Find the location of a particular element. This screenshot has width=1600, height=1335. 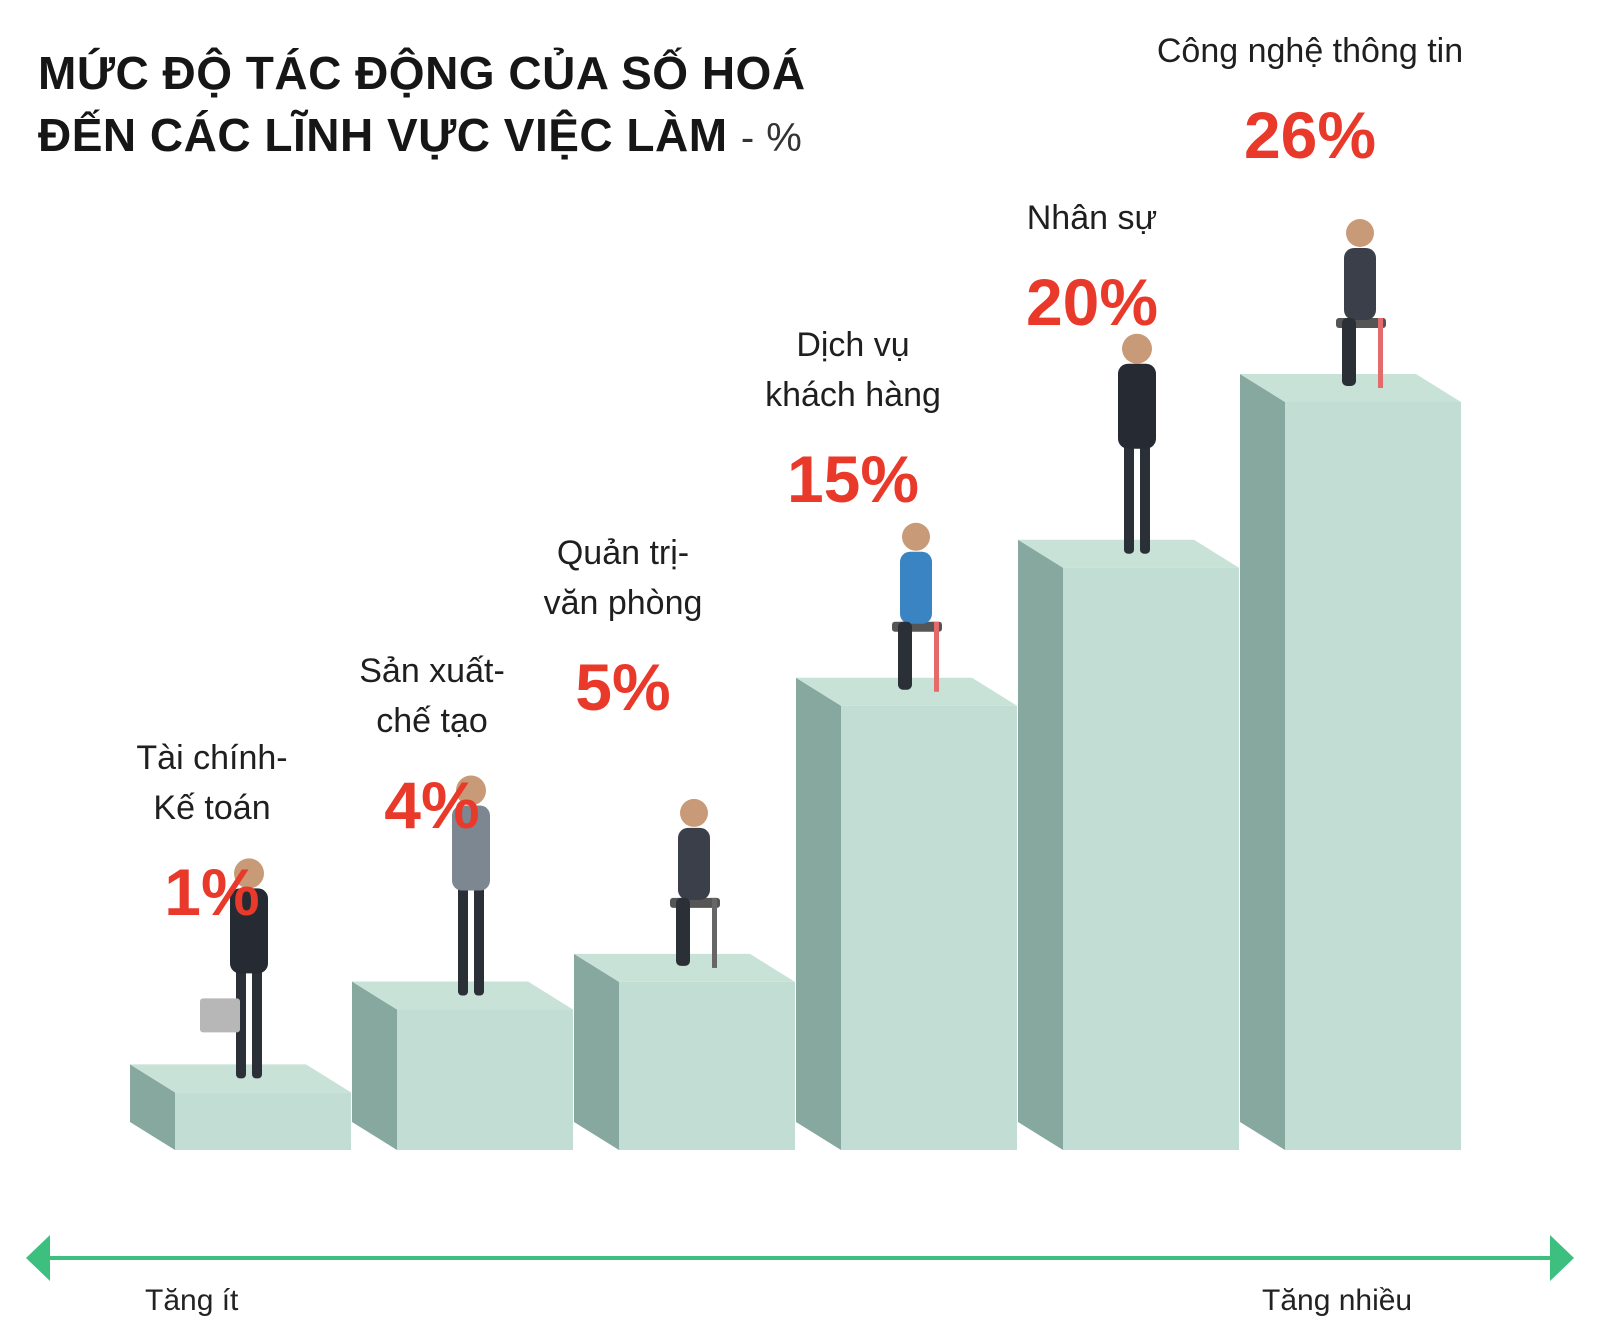

title-line-2: ĐẾN CÁC LĨNH VỰC VIỆC LÀM - % is located at coordinates (422, 136).